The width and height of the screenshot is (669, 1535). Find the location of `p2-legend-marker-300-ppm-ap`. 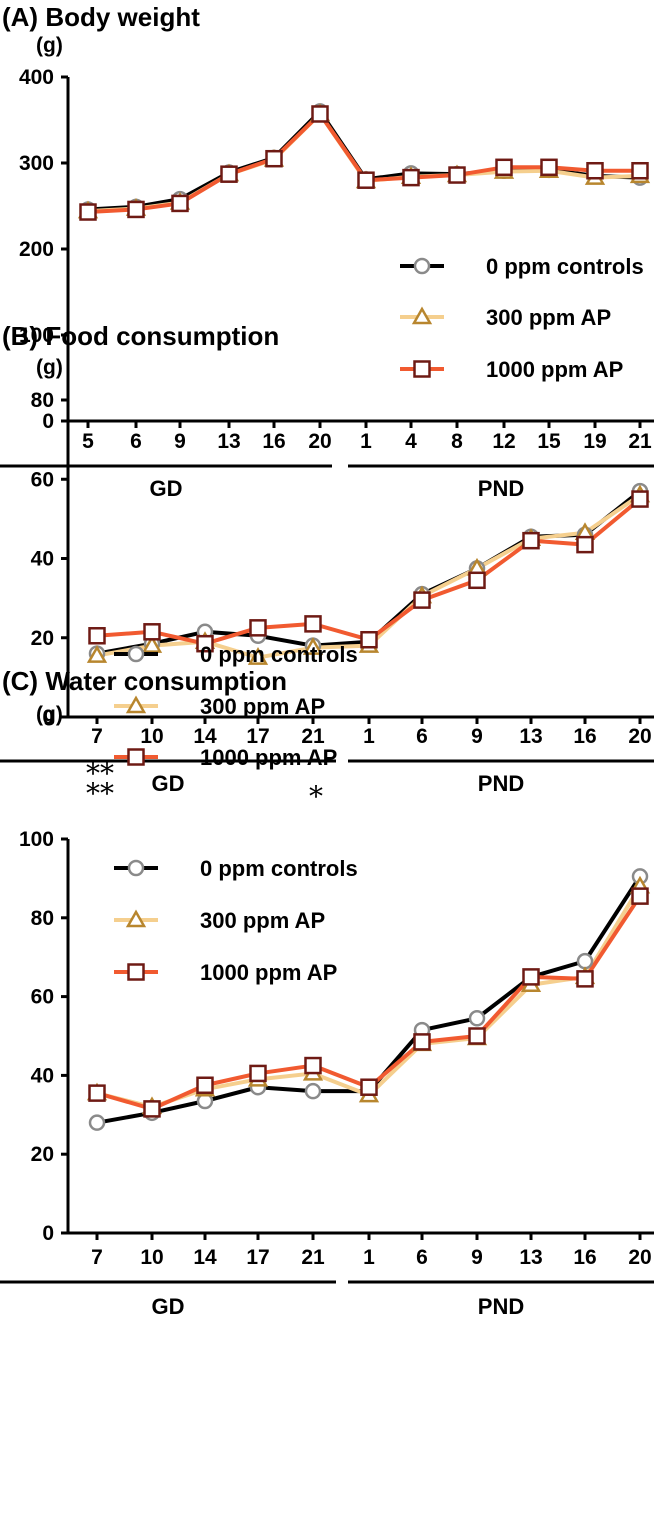

p2-legend-marker-300-ppm-ap is located at coordinates (136, 704).